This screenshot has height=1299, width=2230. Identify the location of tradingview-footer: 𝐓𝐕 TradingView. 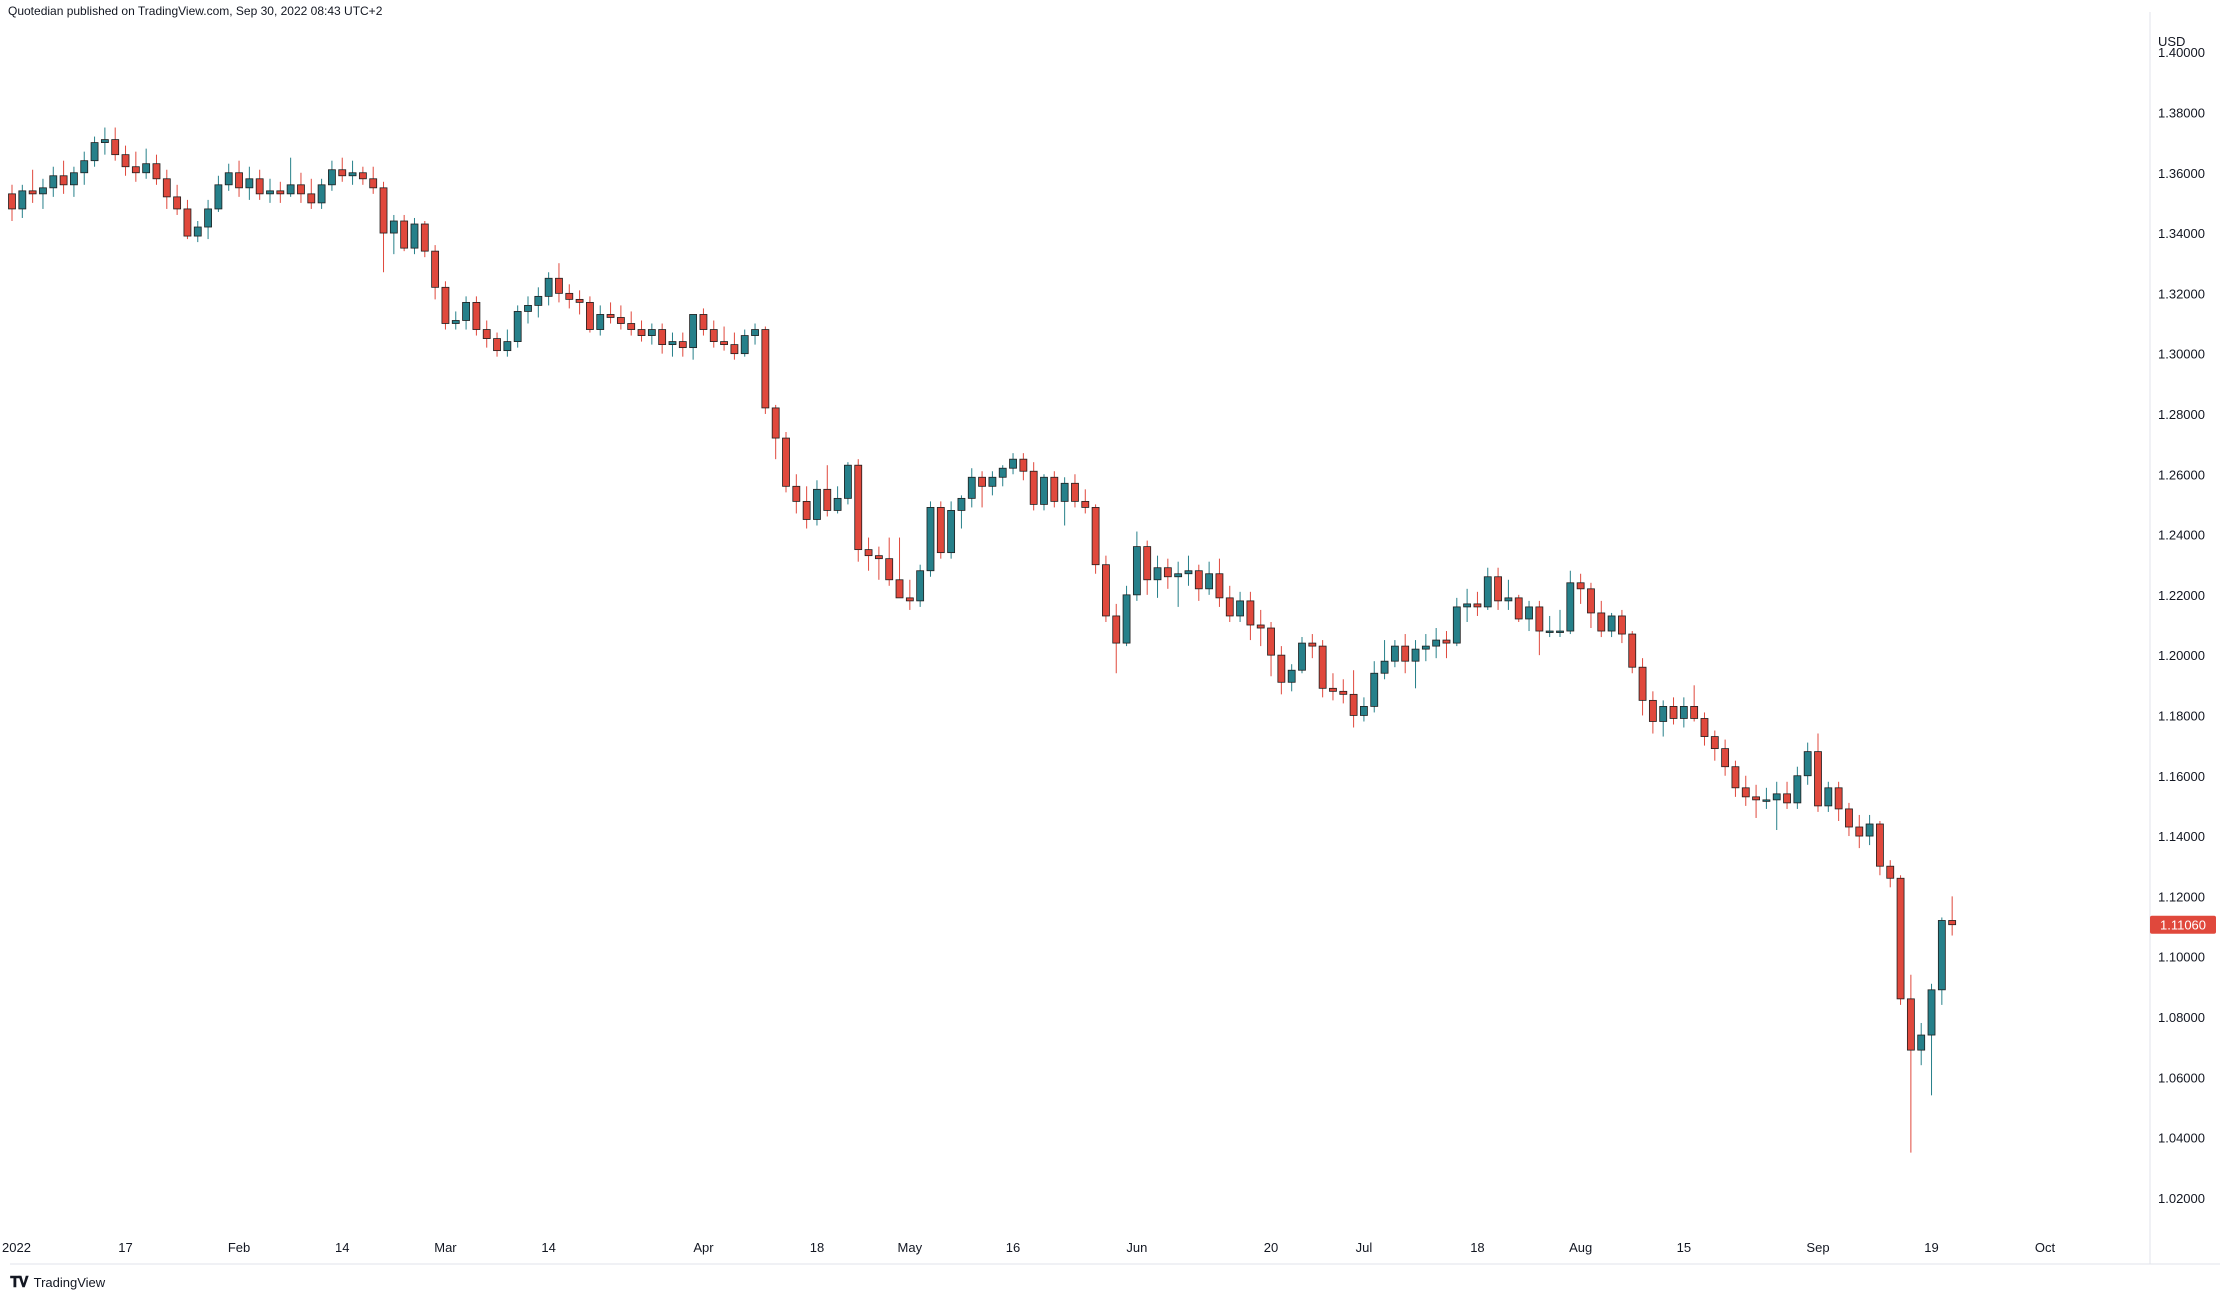
(57, 1282).